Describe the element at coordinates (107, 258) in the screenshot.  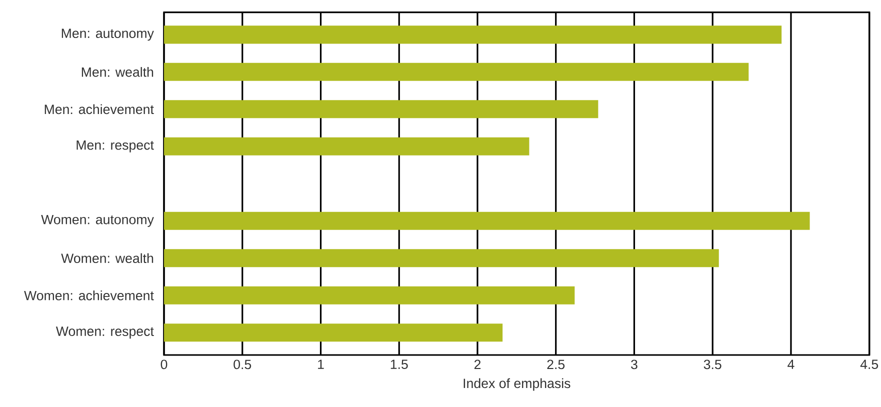
I see `y-tick-label: Women: wealth` at that location.